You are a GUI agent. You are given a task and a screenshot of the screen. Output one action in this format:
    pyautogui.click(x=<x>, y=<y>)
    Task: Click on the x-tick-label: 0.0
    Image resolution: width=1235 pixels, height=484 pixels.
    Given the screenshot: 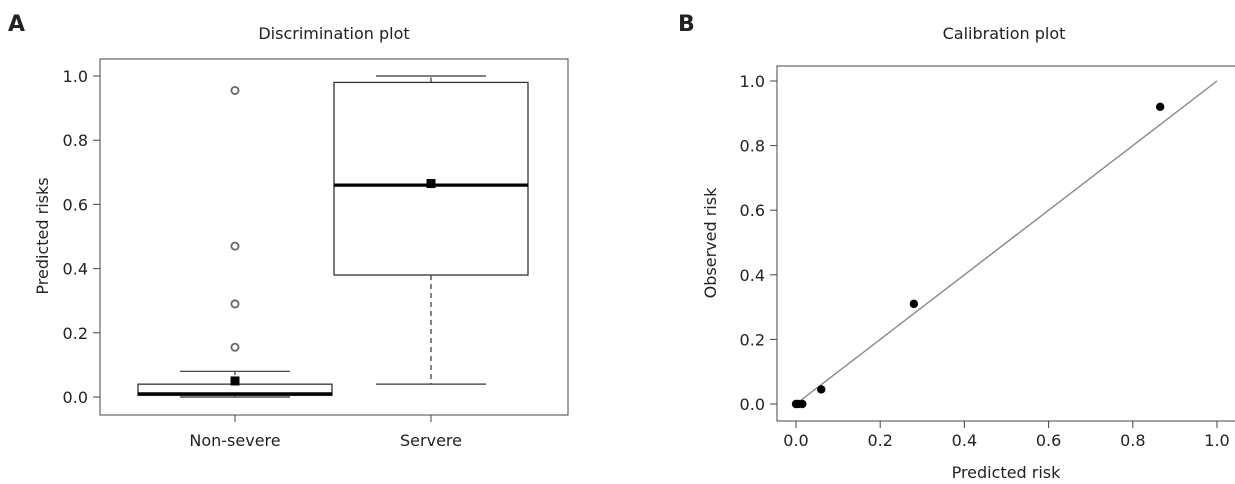 What is the action you would take?
    pyautogui.click(x=795, y=440)
    